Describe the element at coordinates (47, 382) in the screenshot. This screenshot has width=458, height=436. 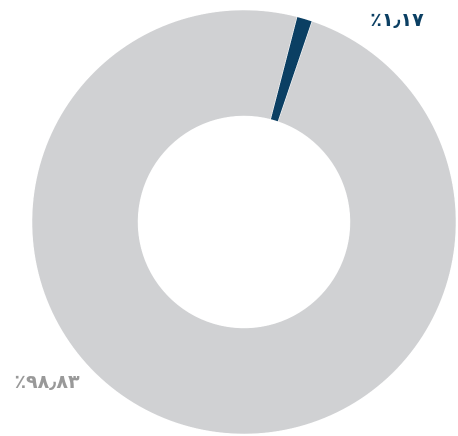
I see `slice-label-large: ٪۹۸٫۸۳` at that location.